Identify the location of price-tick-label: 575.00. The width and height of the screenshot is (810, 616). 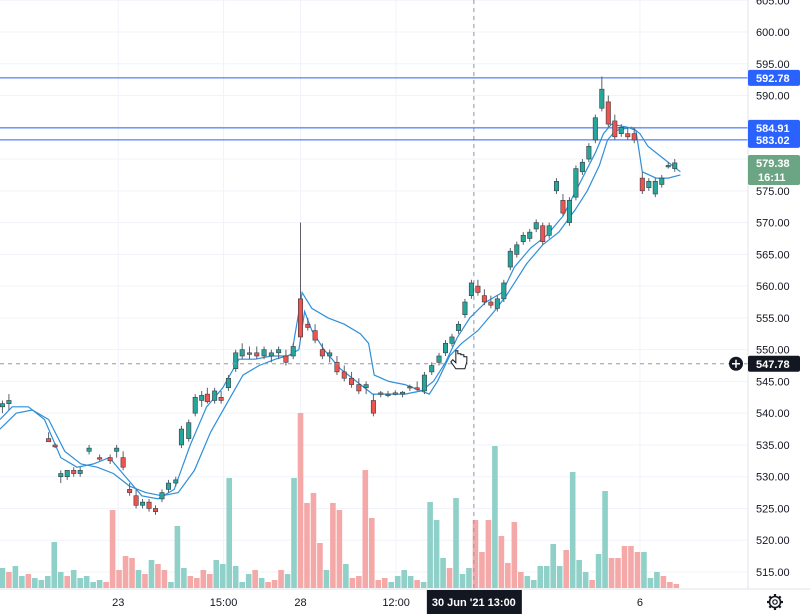
(773, 192).